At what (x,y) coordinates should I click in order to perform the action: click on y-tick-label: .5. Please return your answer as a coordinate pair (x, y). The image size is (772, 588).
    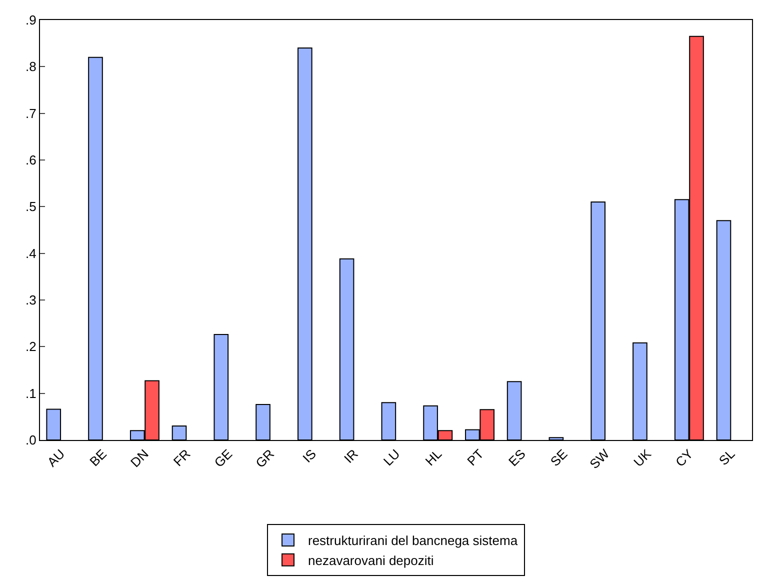
    Looking at the image, I should click on (31, 206).